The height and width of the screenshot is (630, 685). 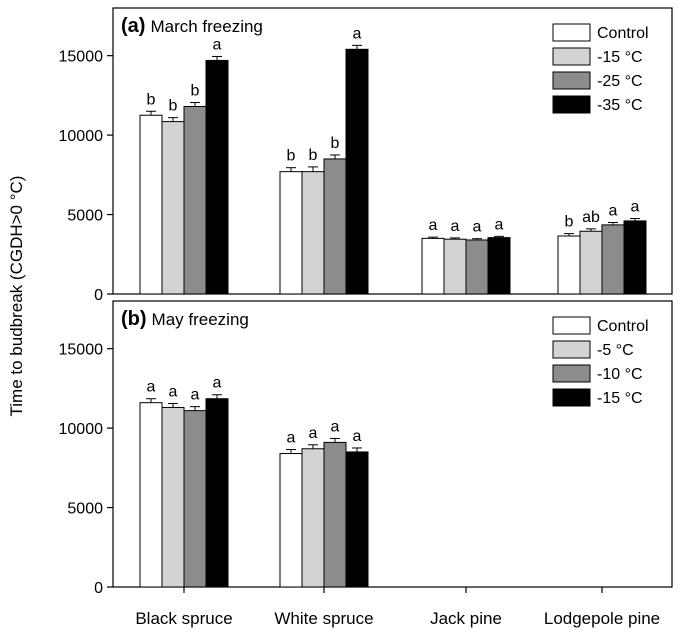 What do you see at coordinates (620, 374) in the screenshot?
I see `legend-label: -10 °C` at bounding box center [620, 374].